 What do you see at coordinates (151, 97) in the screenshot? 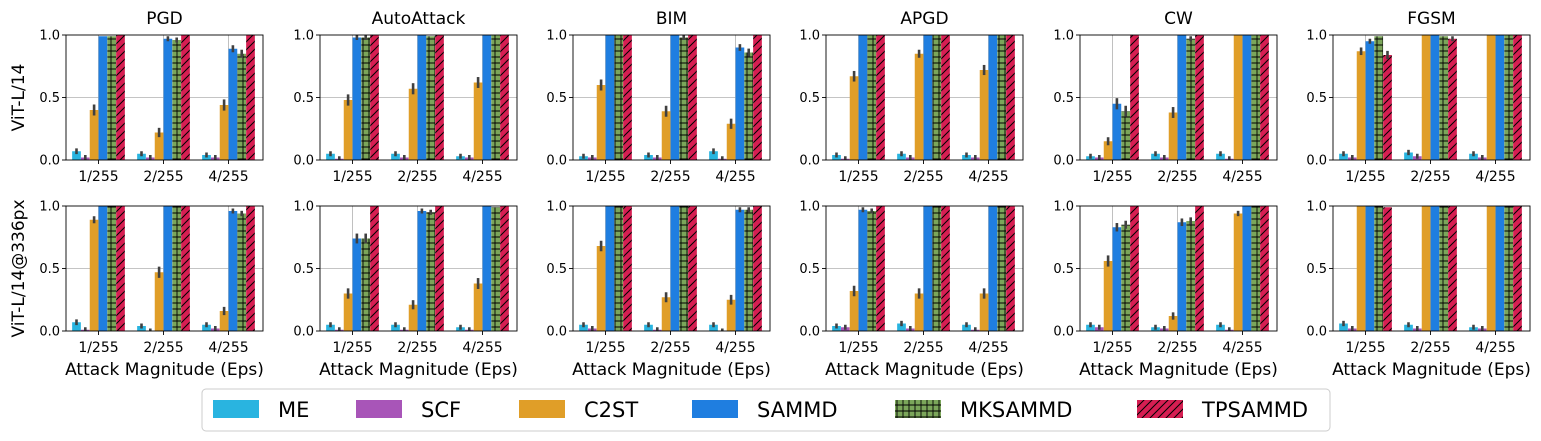
I see `panel-pgd-row1: 0.0 0.5 1.0 1/255 2/255 4/255 PGD` at bounding box center [151, 97].